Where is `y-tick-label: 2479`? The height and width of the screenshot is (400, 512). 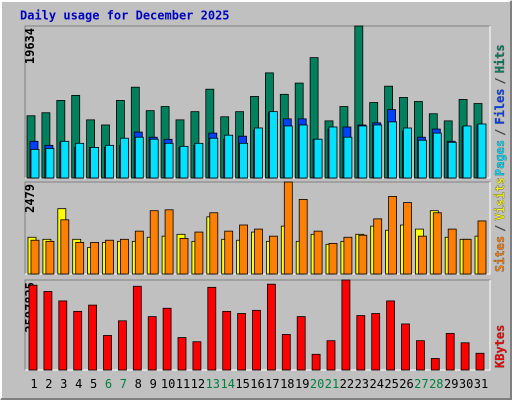
y-tick-label: 2479 is located at coordinates (30, 198).